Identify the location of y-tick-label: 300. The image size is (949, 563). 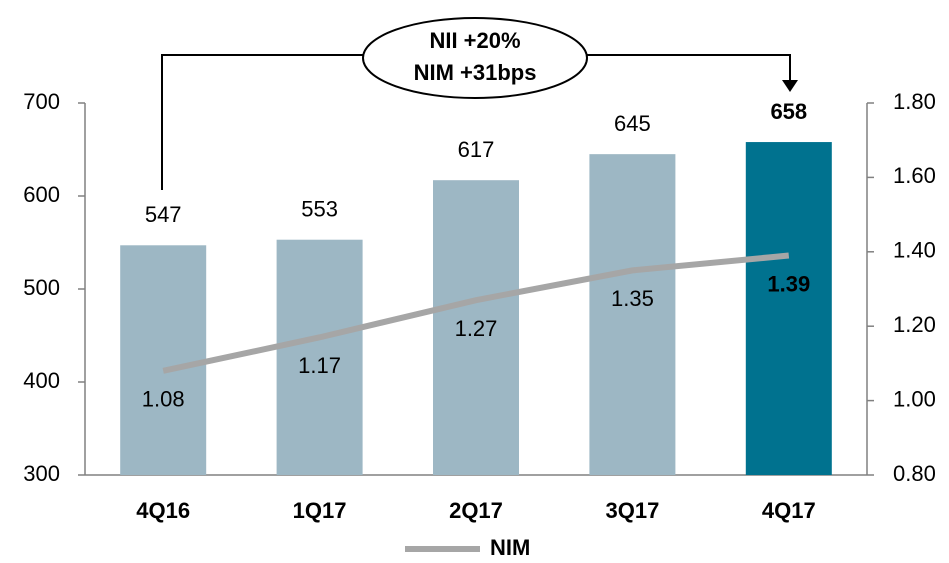
(41, 473).